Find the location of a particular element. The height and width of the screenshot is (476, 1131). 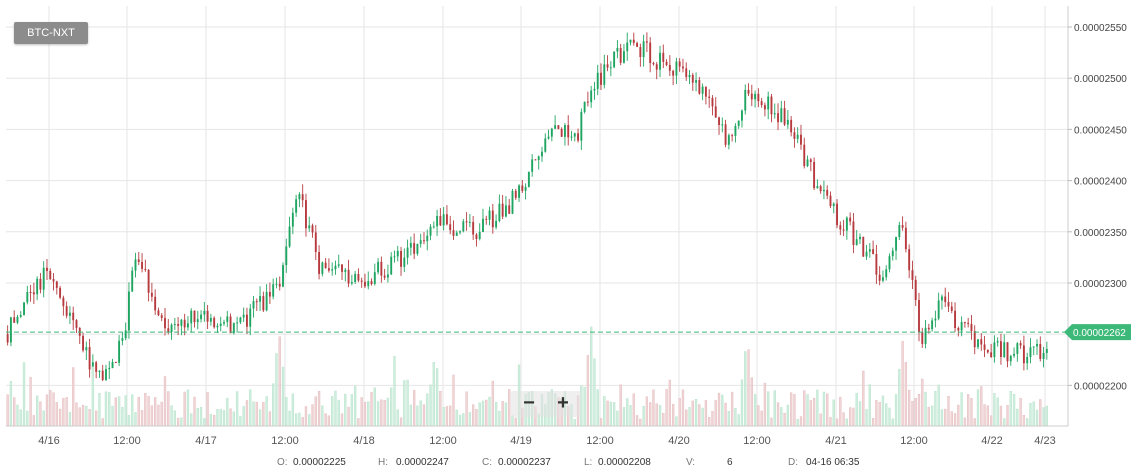

x-tick-label: 4/21 is located at coordinates (835, 441).